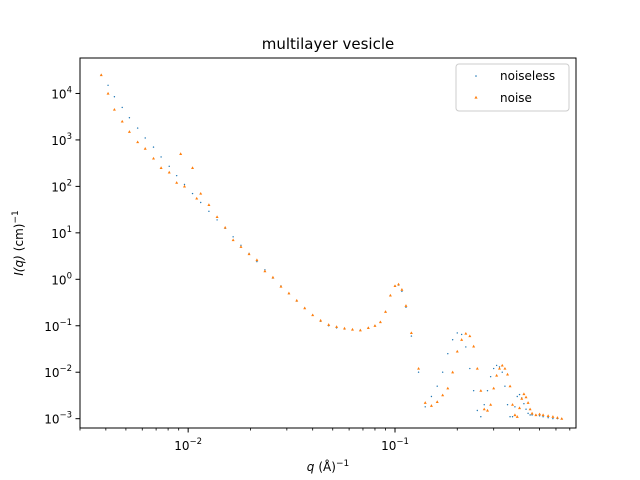 Image resolution: width=640 pixels, height=480 pixels. What do you see at coordinates (196, 442) in the screenshot?
I see `tick-exponent: −2` at bounding box center [196, 442].